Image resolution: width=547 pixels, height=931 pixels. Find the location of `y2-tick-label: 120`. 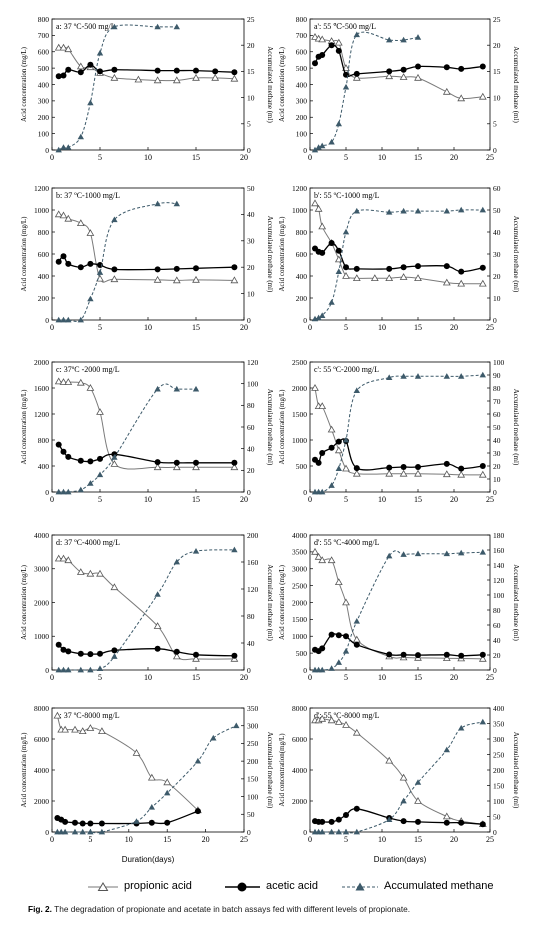

y2-tick-label: 120 is located at coordinates (499, 580).